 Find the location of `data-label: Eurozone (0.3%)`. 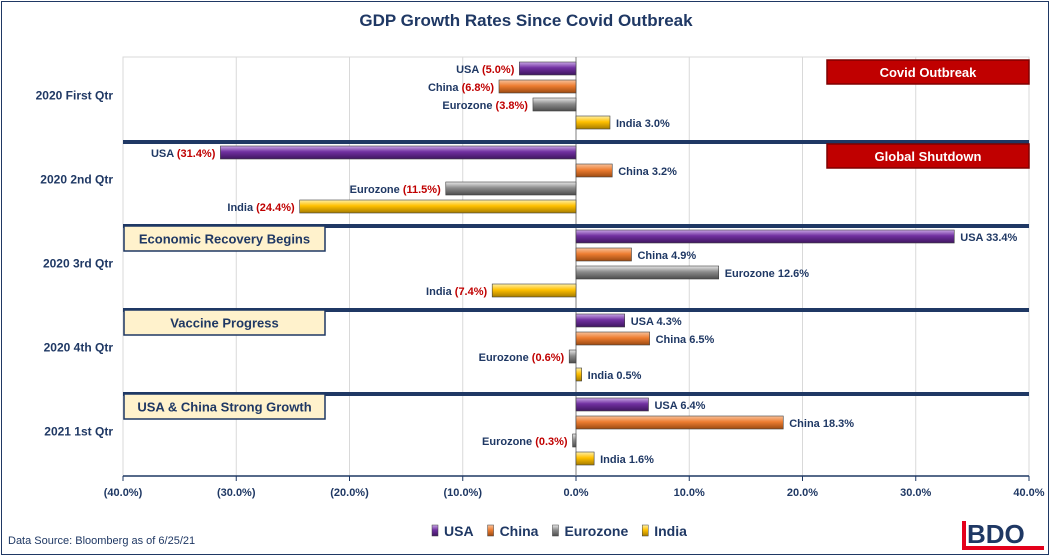

data-label: Eurozone (0.3%) is located at coordinates (525, 442).